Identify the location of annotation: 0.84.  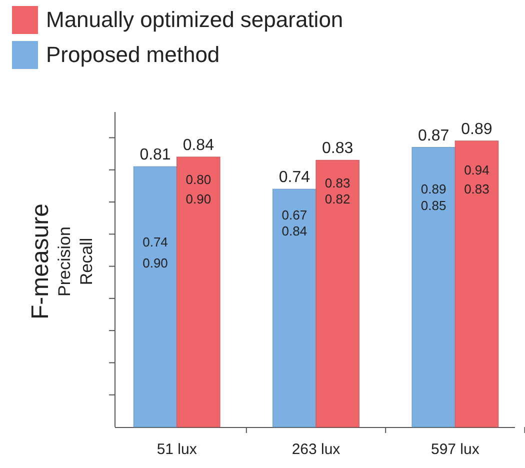
(295, 230).